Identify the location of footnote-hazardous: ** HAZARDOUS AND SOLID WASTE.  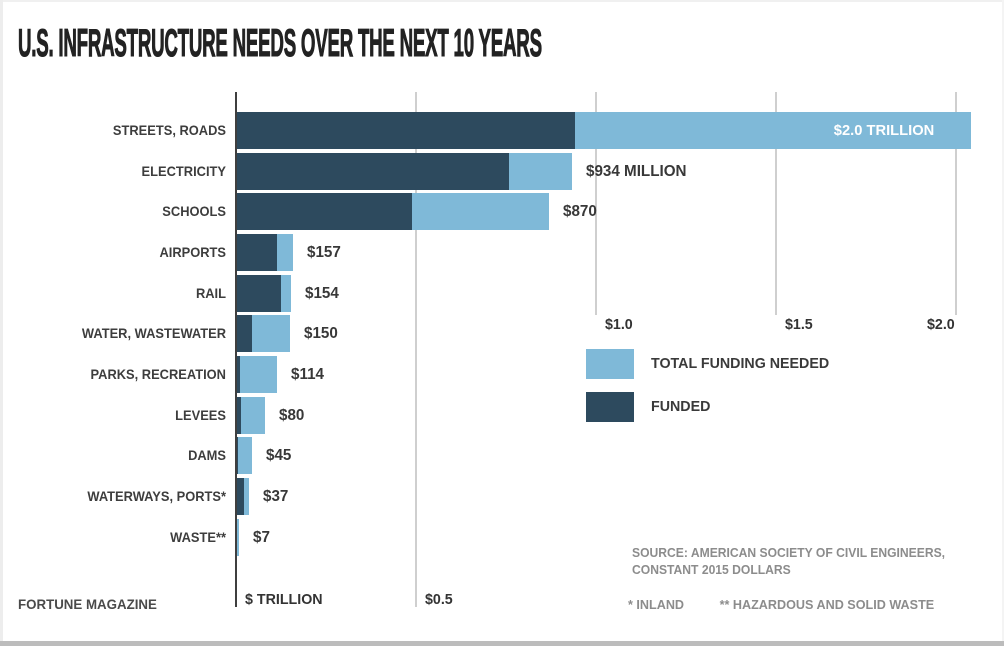
(827, 604).